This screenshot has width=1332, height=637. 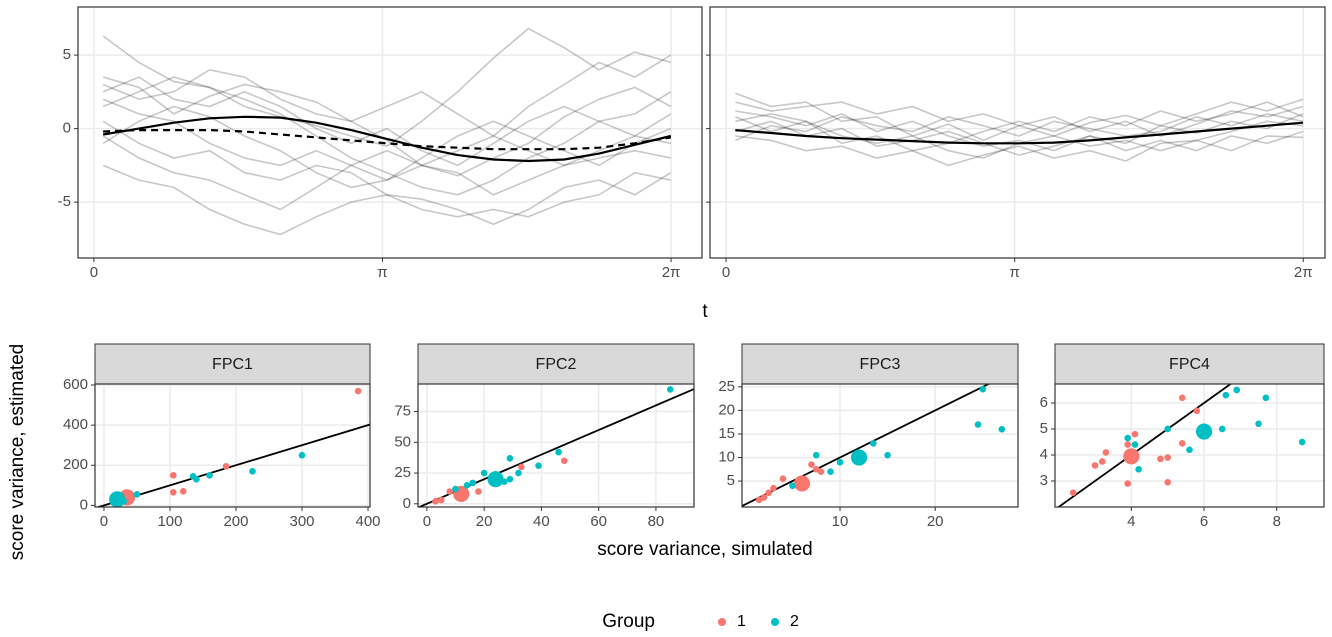 What do you see at coordinates (1131, 521) in the screenshot?
I see `x-tick-label: 4` at bounding box center [1131, 521].